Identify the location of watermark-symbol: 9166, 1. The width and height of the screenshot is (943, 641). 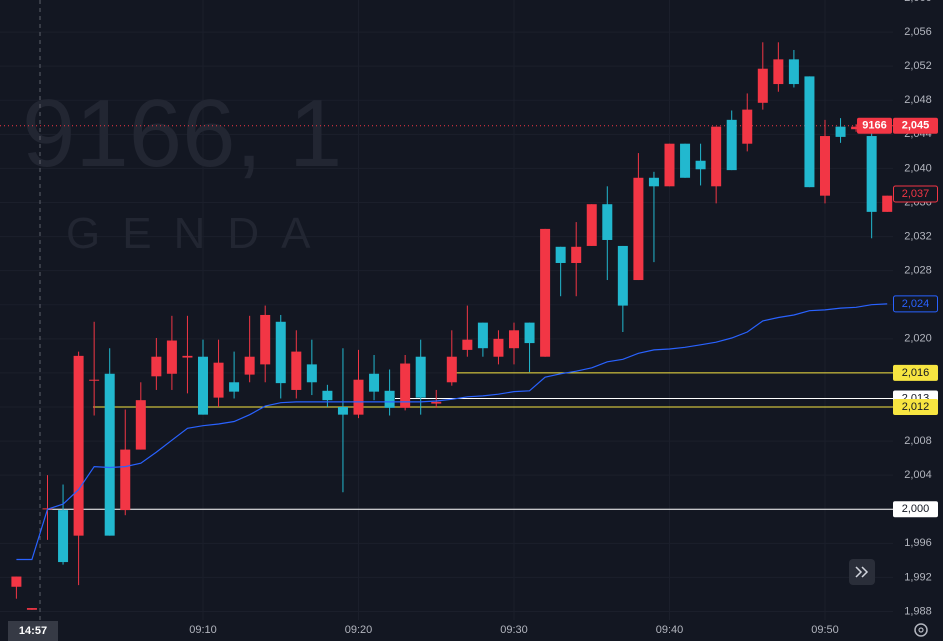
(182, 133).